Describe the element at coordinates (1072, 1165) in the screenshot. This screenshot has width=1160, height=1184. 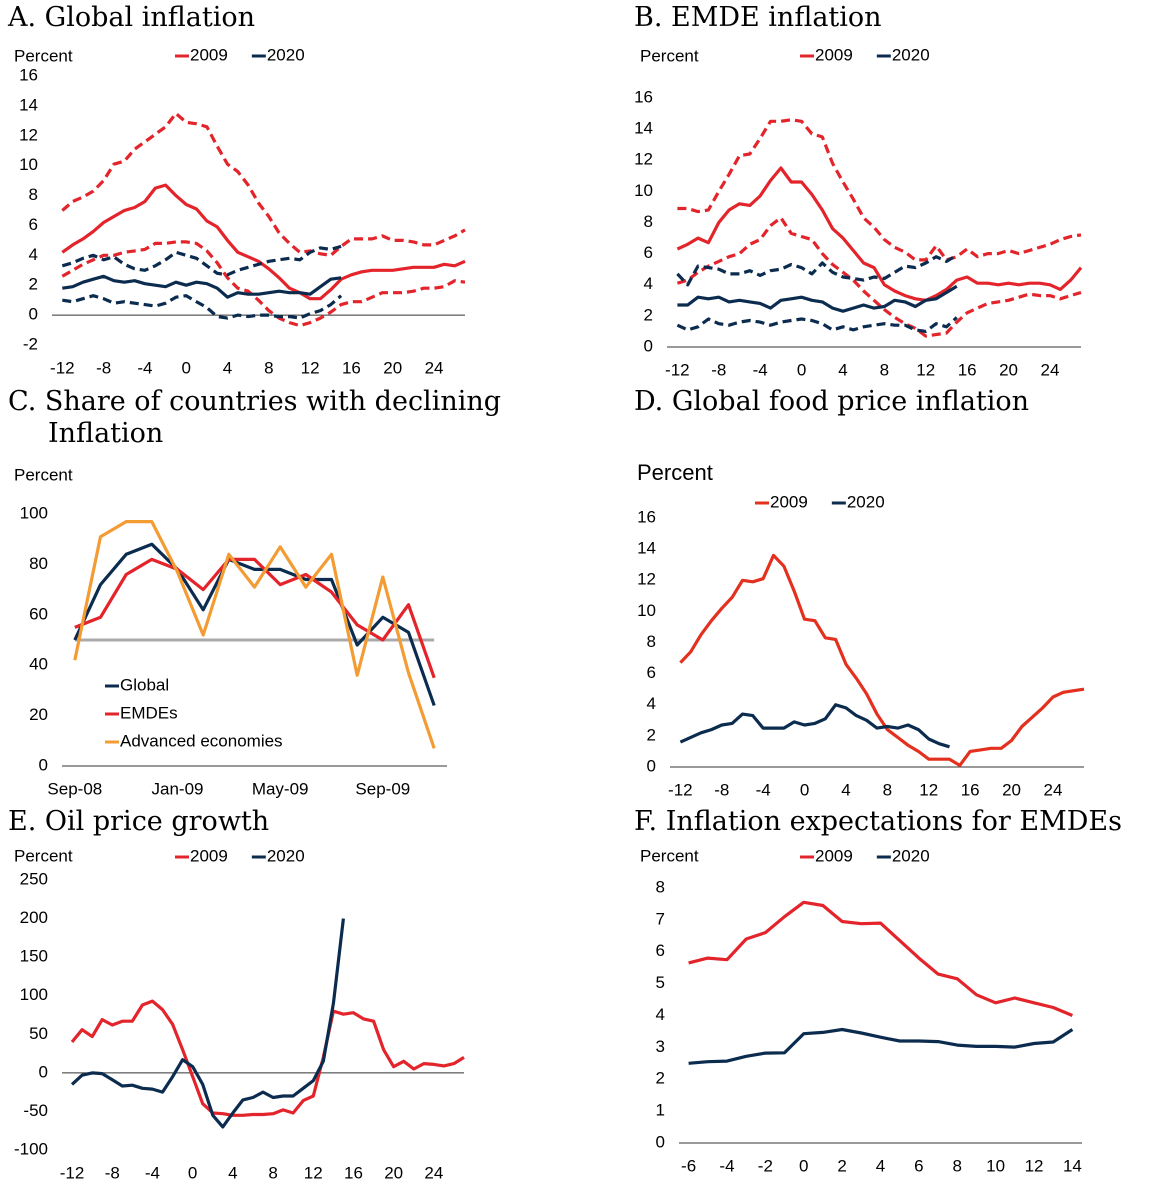
I see `x-tick-label: 14` at that location.